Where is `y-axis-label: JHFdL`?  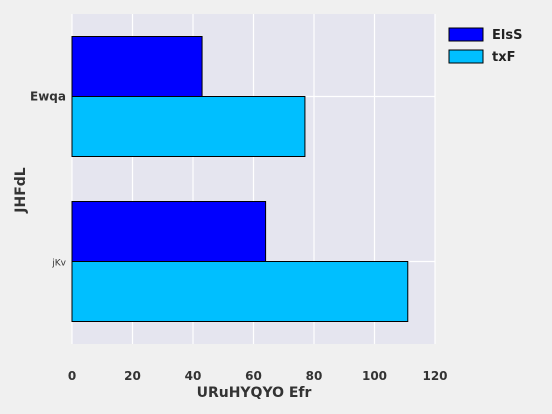
y-axis-label: JHFdL is located at coordinates (21, 190).